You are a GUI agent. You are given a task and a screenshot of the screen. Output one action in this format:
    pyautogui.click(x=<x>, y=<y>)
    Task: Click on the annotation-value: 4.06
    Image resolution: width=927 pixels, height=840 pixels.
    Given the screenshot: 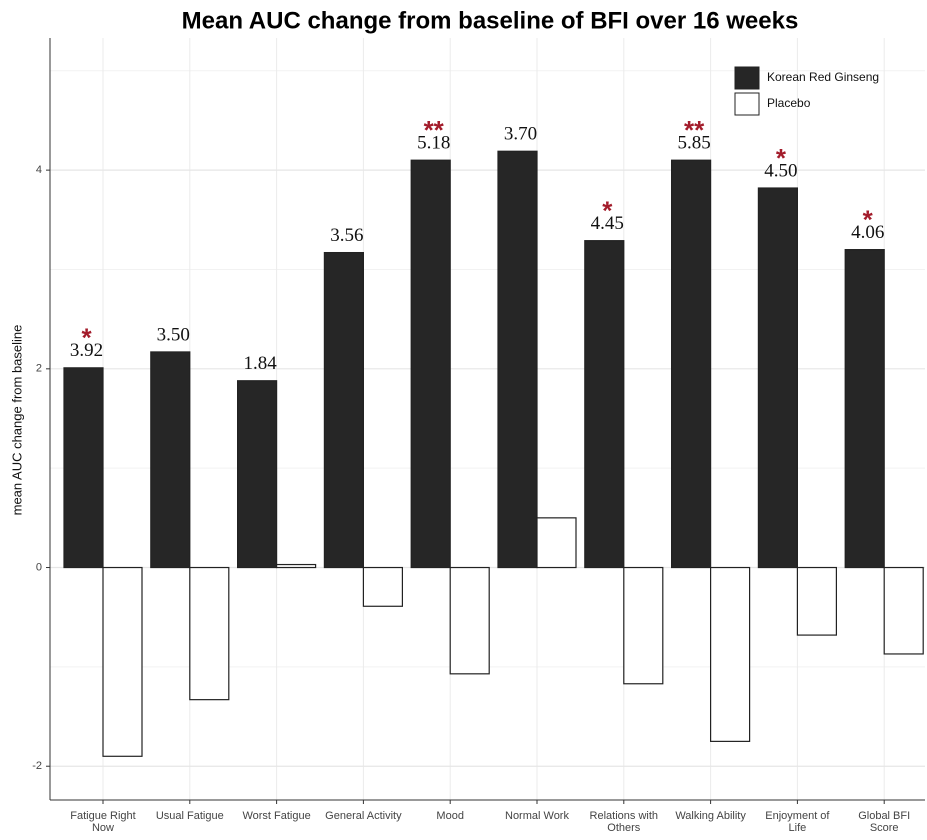 What is the action you would take?
    pyautogui.click(x=867, y=232)
    